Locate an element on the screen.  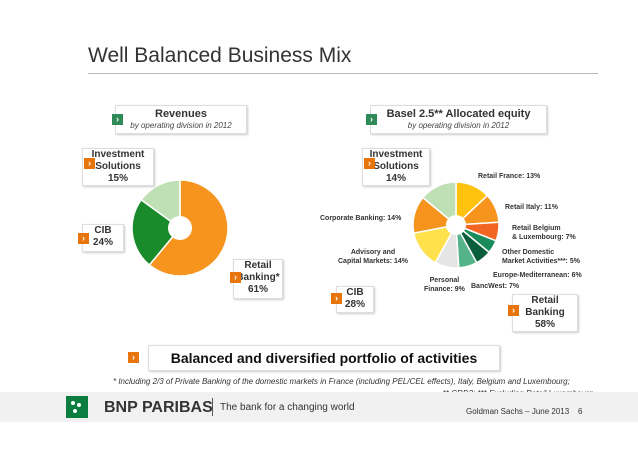
brand-tagline: The bank for a changing world is located at coordinates (287, 407).